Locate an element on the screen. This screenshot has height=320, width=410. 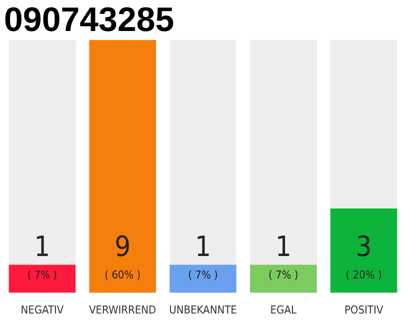
x-tick-label: UNBEKANNTE is located at coordinates (203, 309).